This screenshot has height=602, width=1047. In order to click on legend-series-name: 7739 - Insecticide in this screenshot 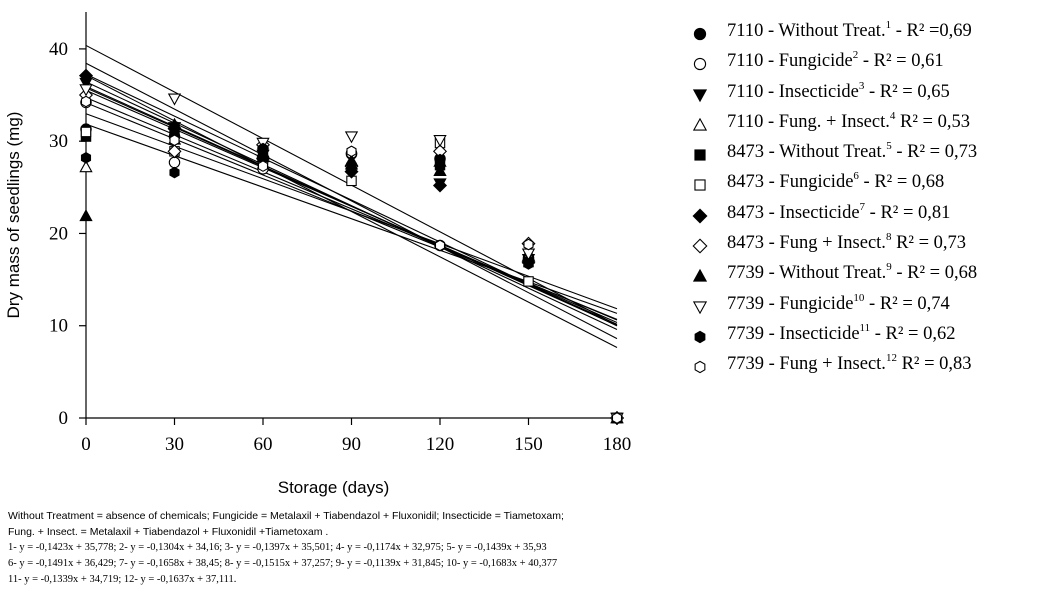, I will do `click(793, 333)`.